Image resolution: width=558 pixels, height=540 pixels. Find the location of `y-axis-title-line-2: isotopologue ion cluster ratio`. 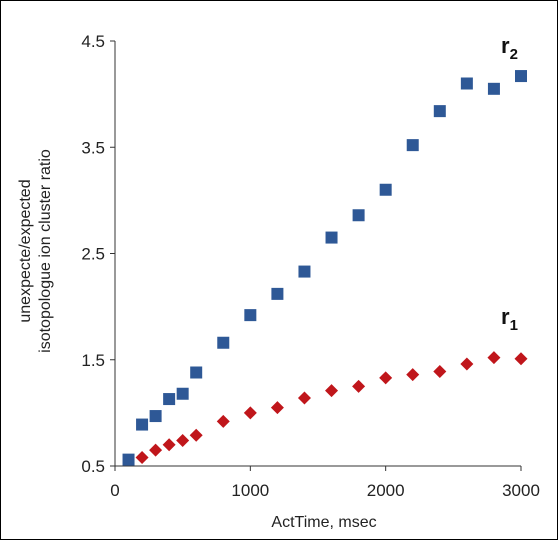

y-axis-title-line-2: isotopologue ion cluster ratio is located at coordinates (45, 251).